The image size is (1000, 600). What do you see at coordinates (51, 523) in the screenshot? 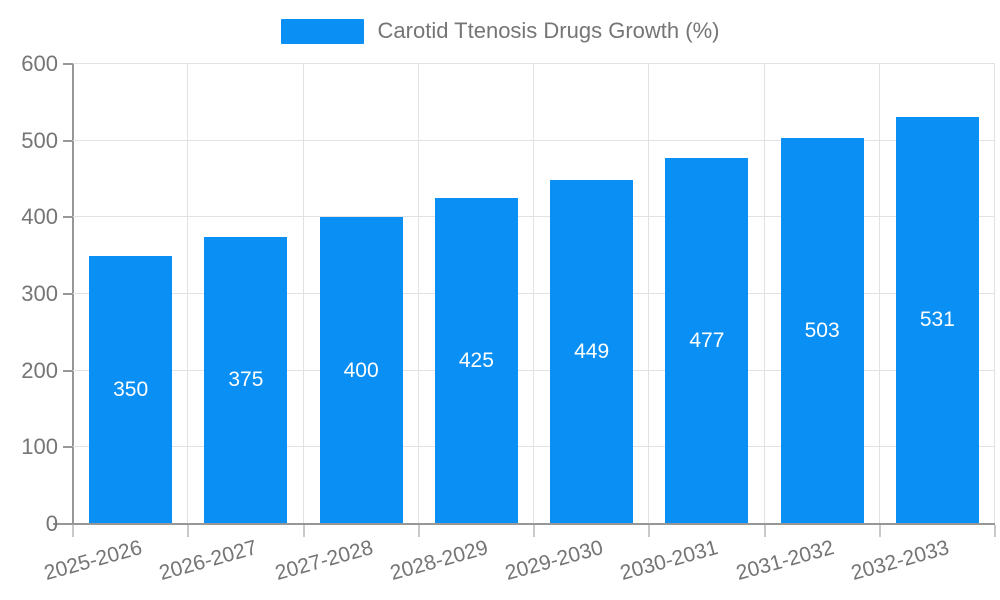
I see `y-tick-label: 0` at bounding box center [51, 523].